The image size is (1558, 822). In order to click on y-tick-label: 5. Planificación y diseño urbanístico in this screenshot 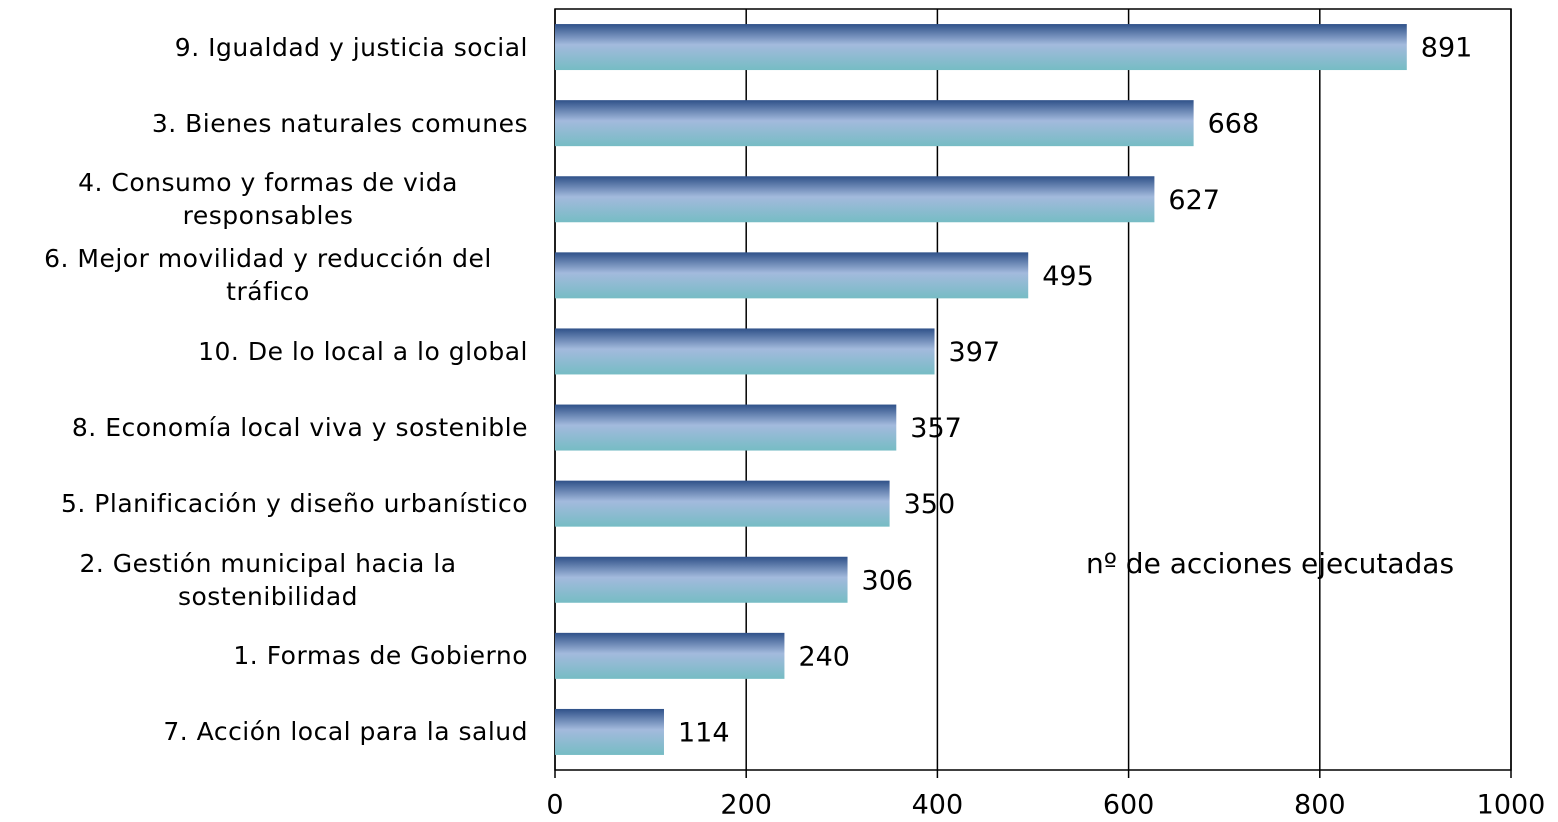, I will do `click(268, 503)`.